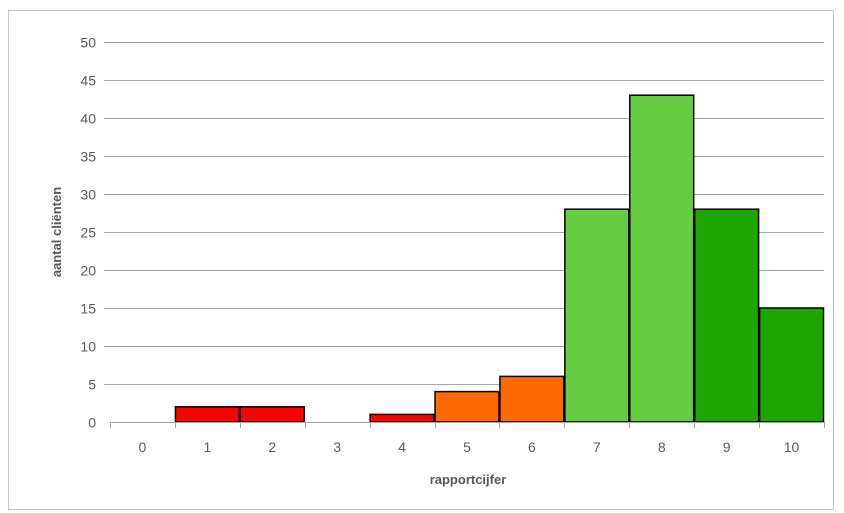 This screenshot has height=513, width=844. Describe the element at coordinates (792, 447) in the screenshot. I see `x-tick-label: 10` at that location.